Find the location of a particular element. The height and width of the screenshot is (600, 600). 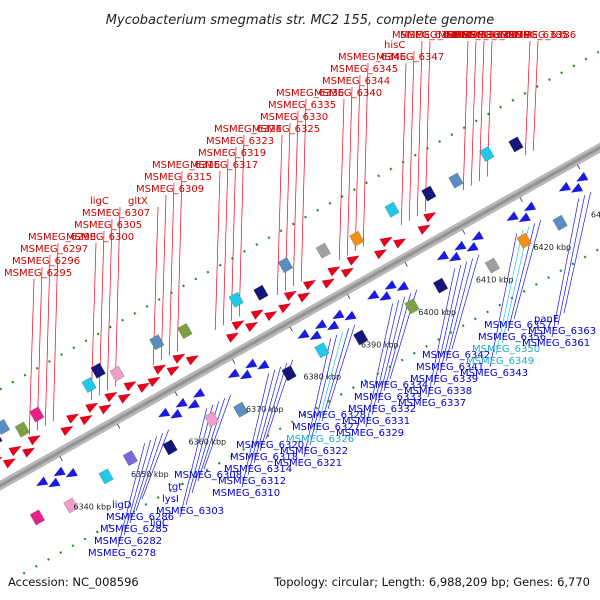

gene-label: MSMEG_6347 is located at coordinates (410, 57).